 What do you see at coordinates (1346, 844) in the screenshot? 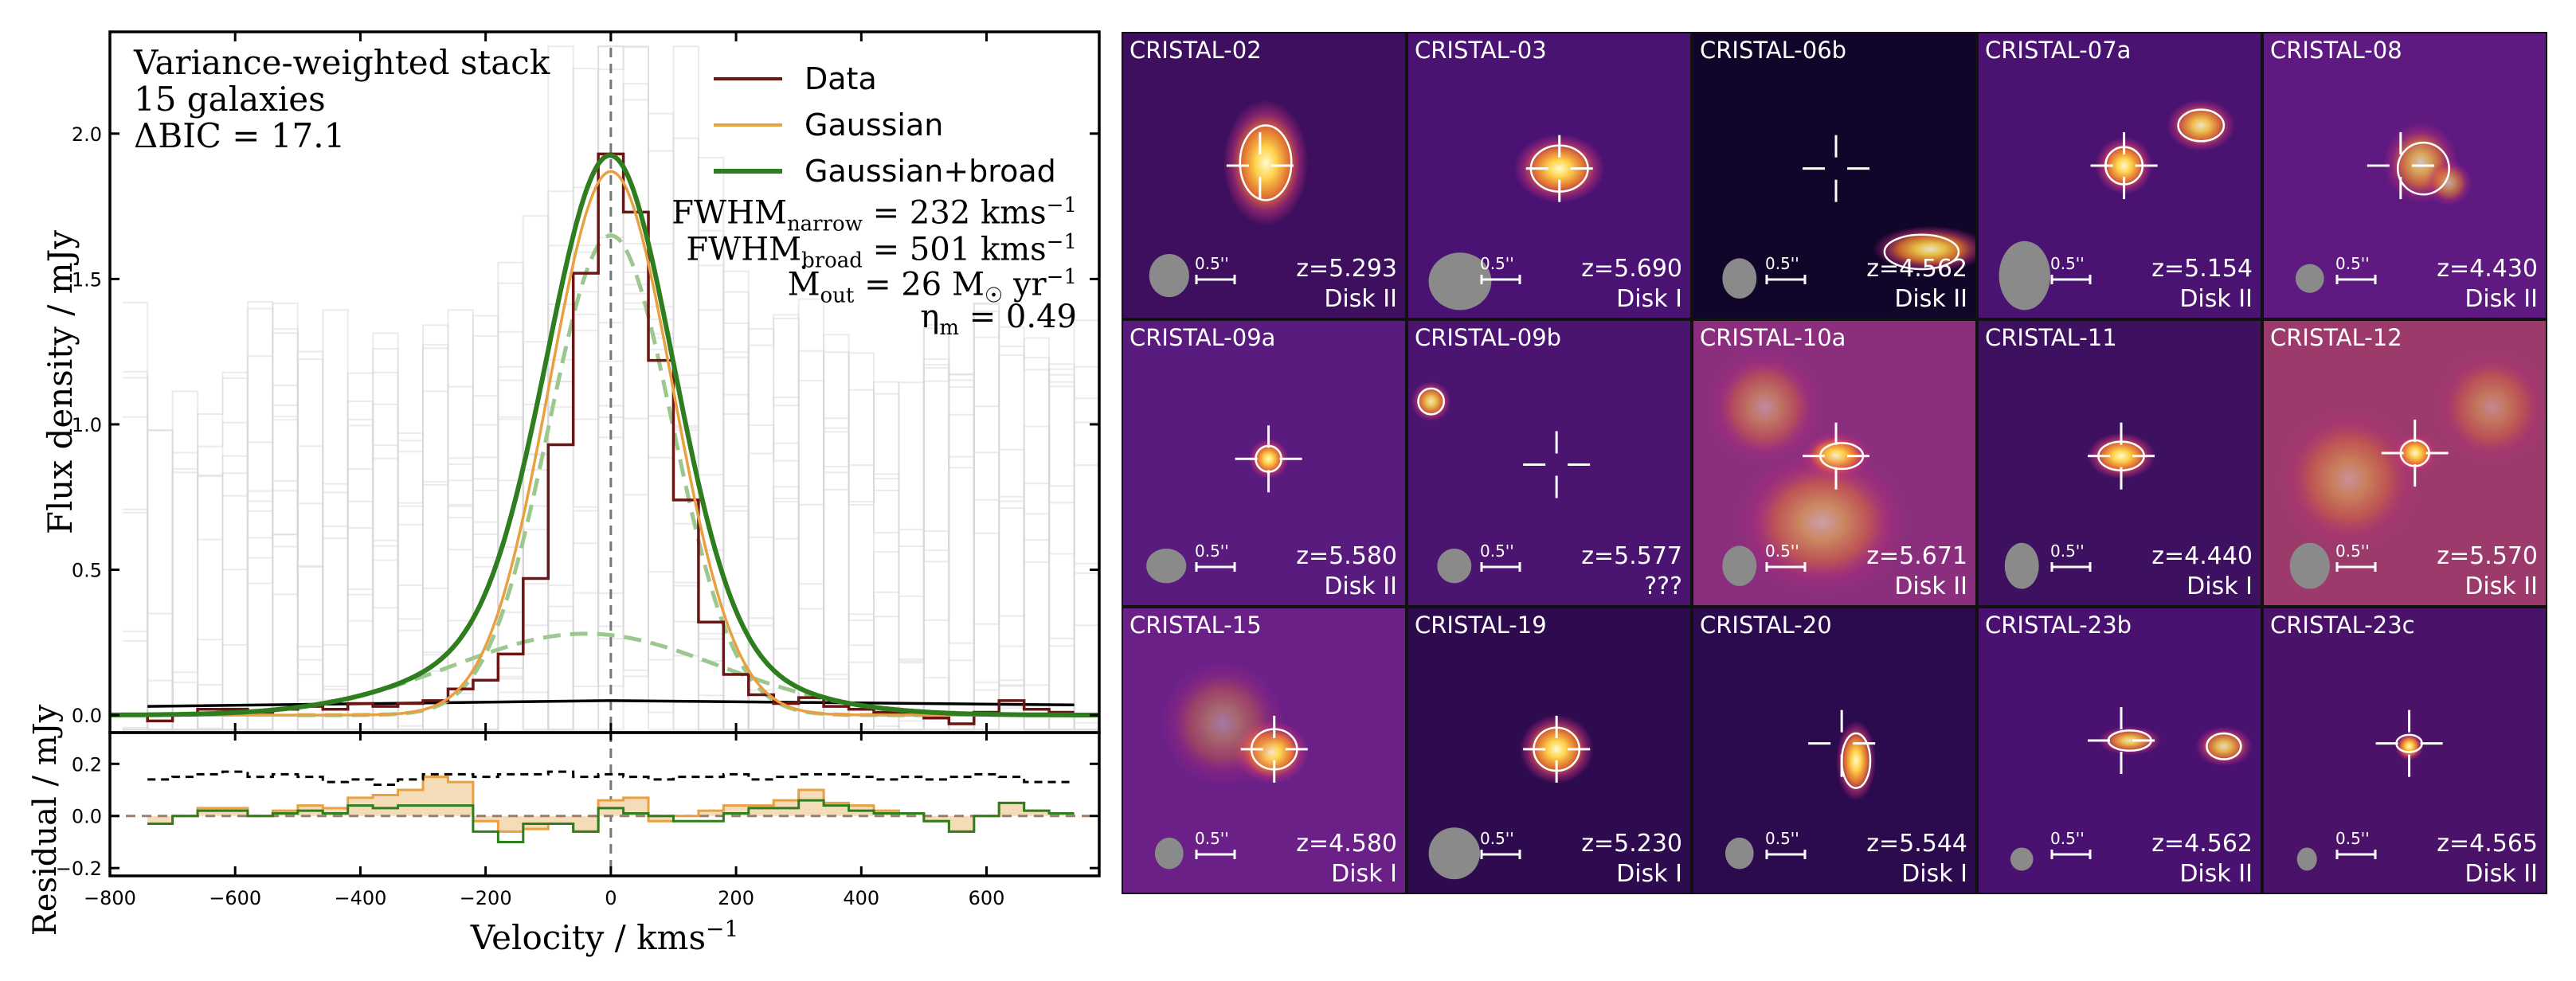
I see `galaxy-redshift: z=4.580` at bounding box center [1346, 844].